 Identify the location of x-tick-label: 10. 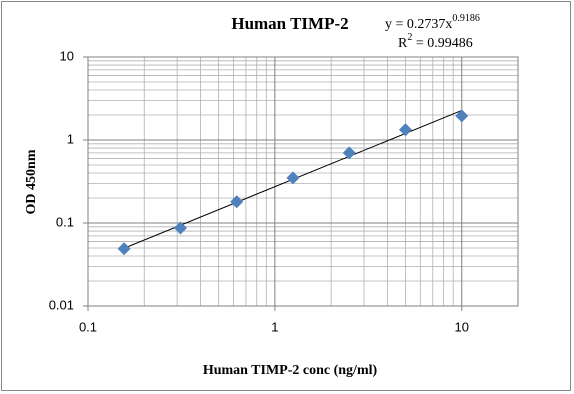
(462, 326).